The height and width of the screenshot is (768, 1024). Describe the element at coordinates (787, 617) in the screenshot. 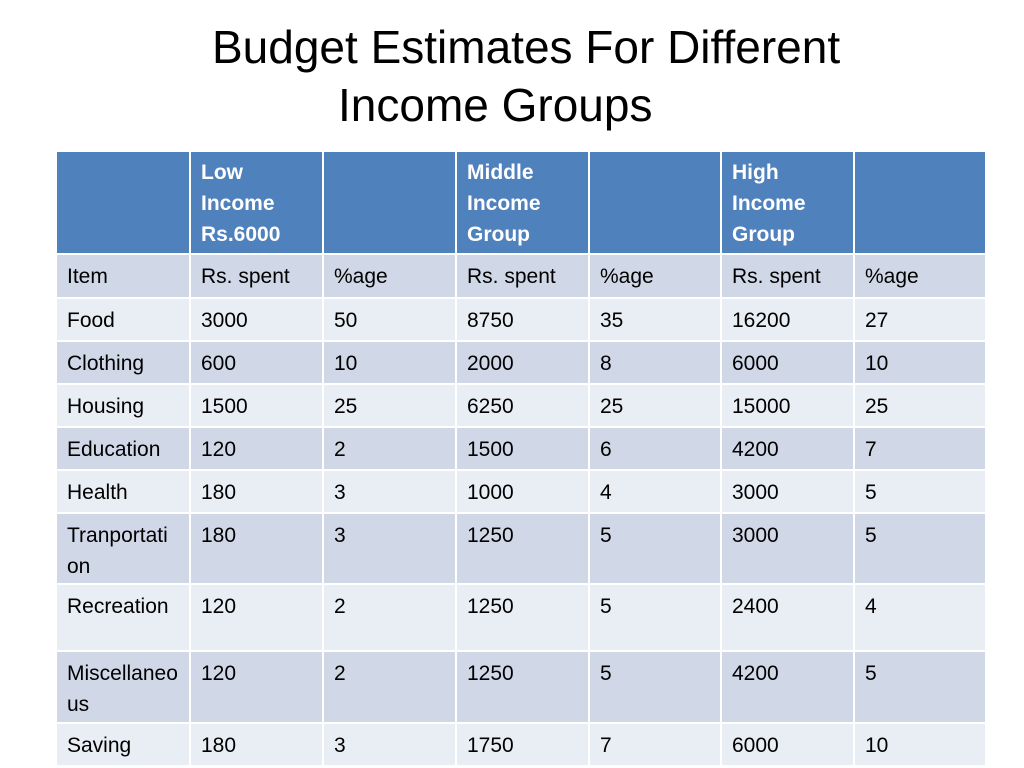

I see `table-cell: 2400` at that location.